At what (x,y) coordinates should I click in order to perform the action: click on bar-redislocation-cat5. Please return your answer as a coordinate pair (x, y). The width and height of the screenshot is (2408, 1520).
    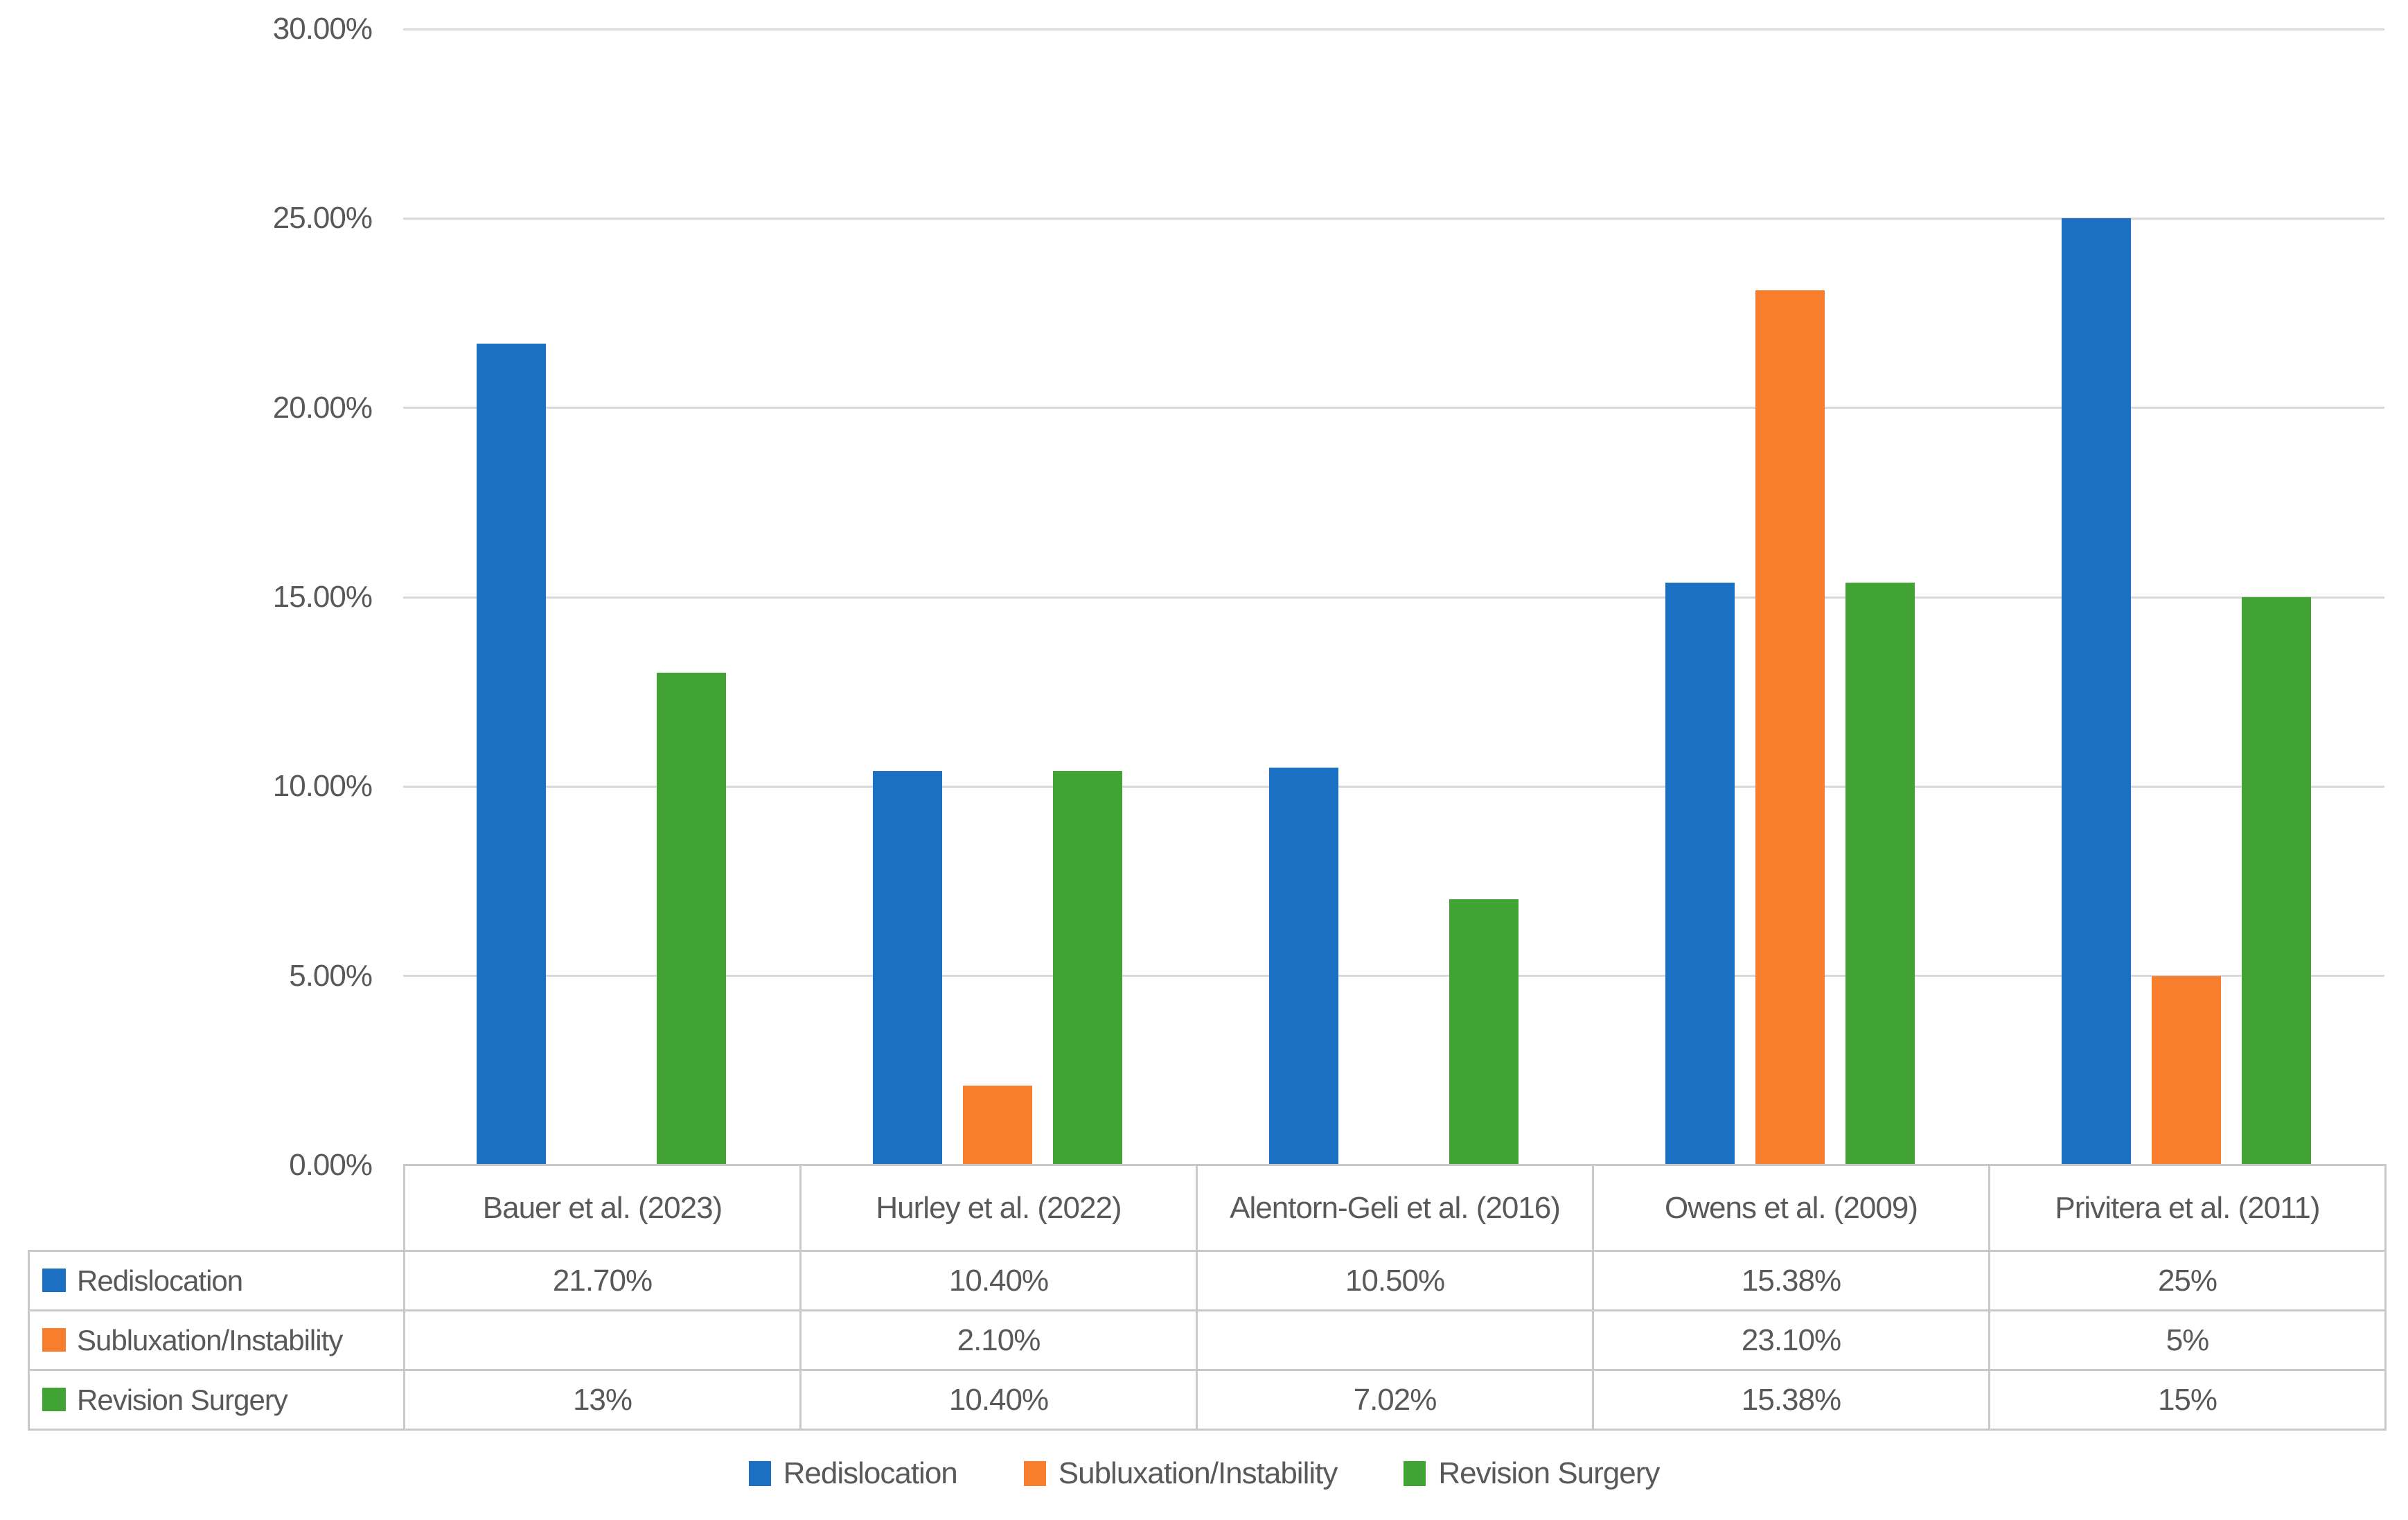
    Looking at the image, I should click on (2096, 691).